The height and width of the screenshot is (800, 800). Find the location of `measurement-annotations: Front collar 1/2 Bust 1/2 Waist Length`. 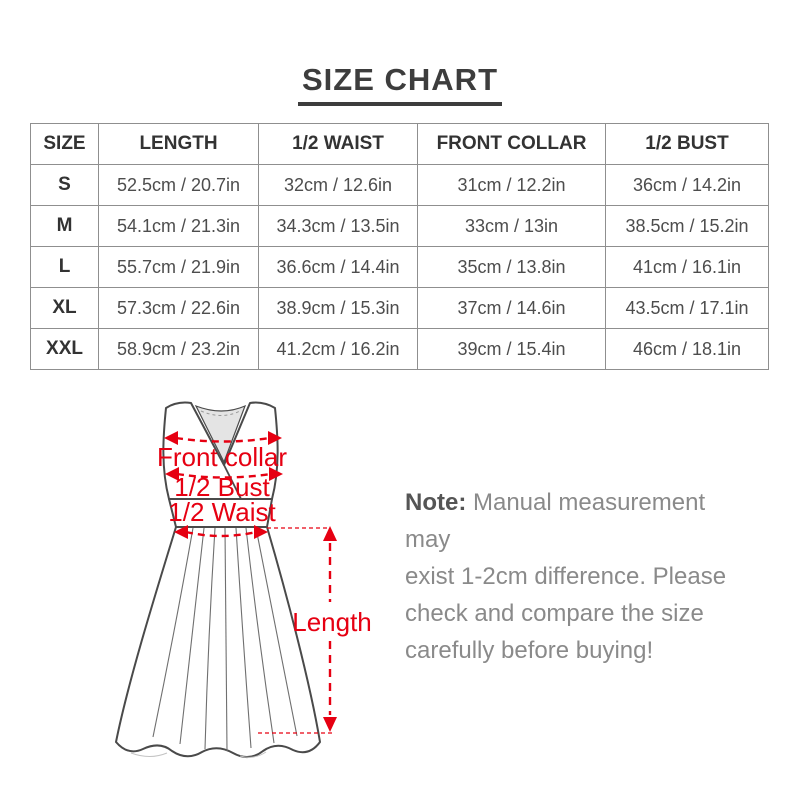

measurement-annotations: Front collar 1/2 Bust 1/2 Waist Length is located at coordinates (264, 582).